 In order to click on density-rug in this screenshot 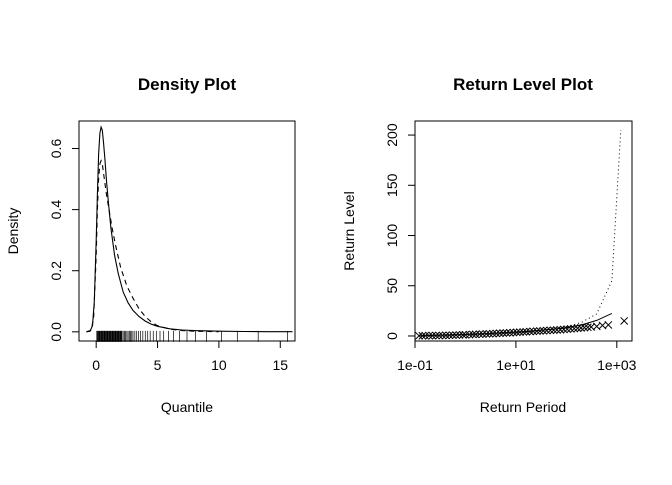, I will do `click(192, 336)`.